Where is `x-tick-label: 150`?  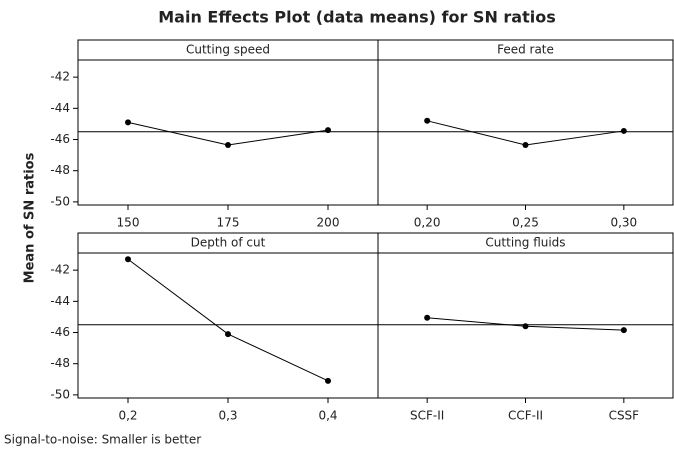 x-tick-label: 150 is located at coordinates (128, 223).